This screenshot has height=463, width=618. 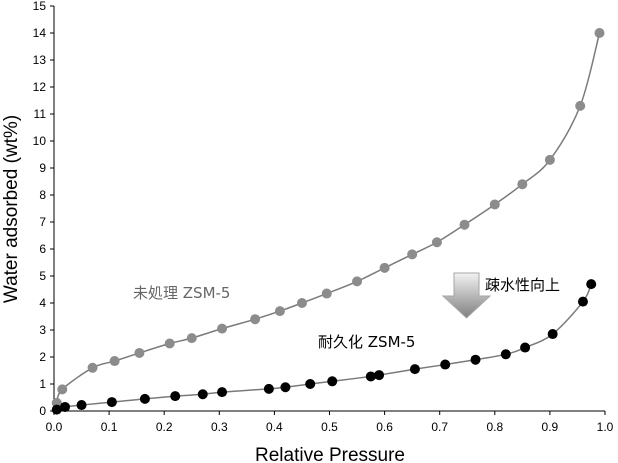 I want to click on x-tick-label: 0.5, so click(x=329, y=427).